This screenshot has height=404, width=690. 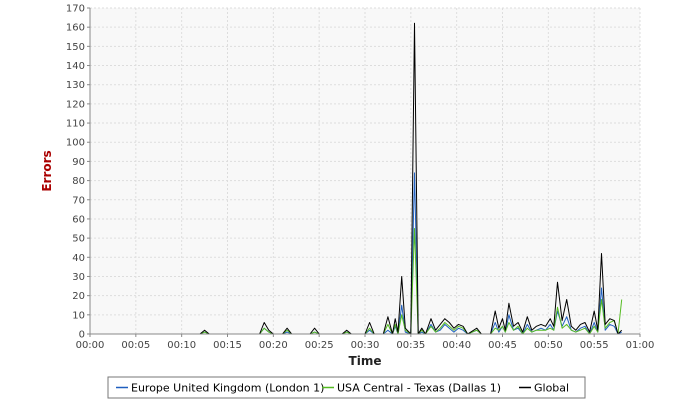 What do you see at coordinates (227, 388) in the screenshot?
I see `legend-label-1: Europe United Kingdom (London 1)` at bounding box center [227, 388].